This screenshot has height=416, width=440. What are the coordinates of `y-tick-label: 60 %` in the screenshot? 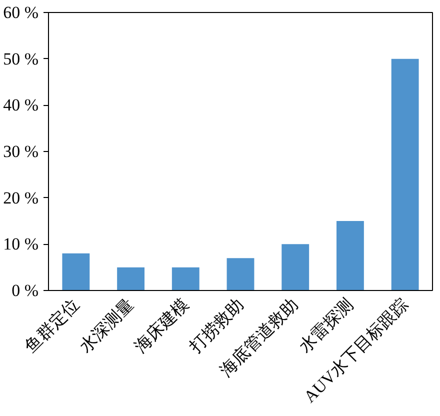 It's located at (21, 12).